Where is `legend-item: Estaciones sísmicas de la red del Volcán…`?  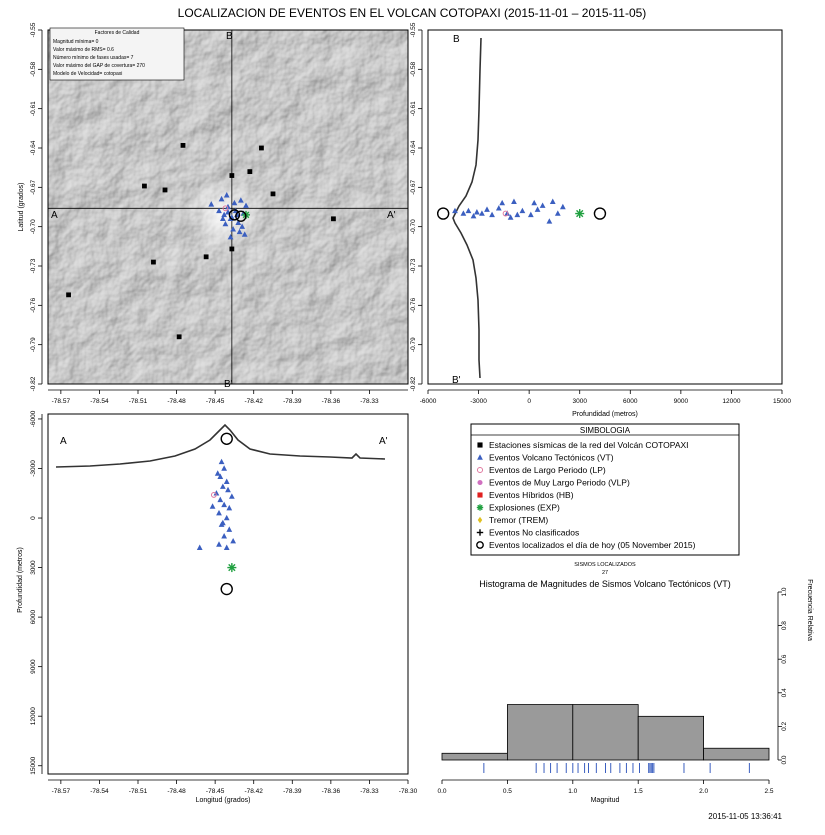
legend-item: Estaciones sísmicas de la red del Volcán… is located at coordinates (583, 445).